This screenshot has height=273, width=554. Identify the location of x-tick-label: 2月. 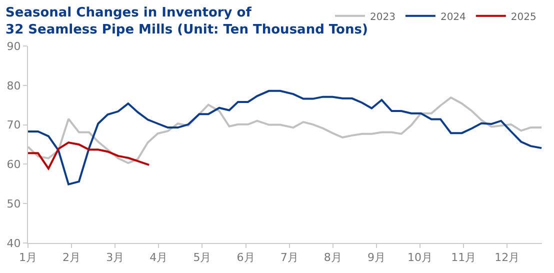
(71, 257).